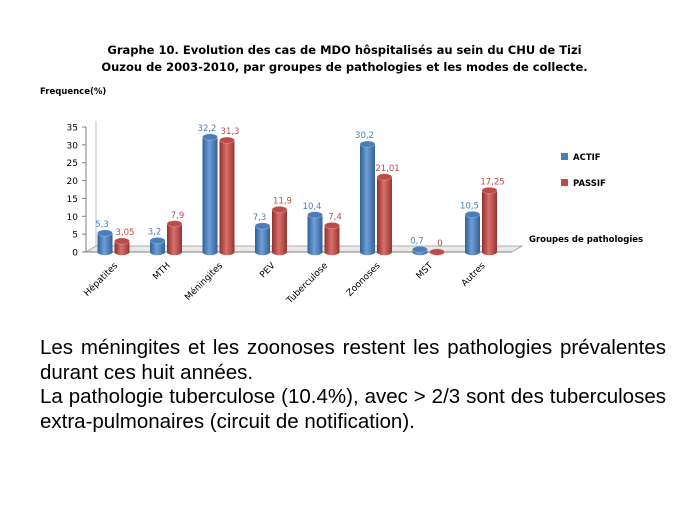 The height and width of the screenshot is (517, 689). Describe the element at coordinates (101, 279) in the screenshot. I see `x-tick-label: Hépatites` at that location.